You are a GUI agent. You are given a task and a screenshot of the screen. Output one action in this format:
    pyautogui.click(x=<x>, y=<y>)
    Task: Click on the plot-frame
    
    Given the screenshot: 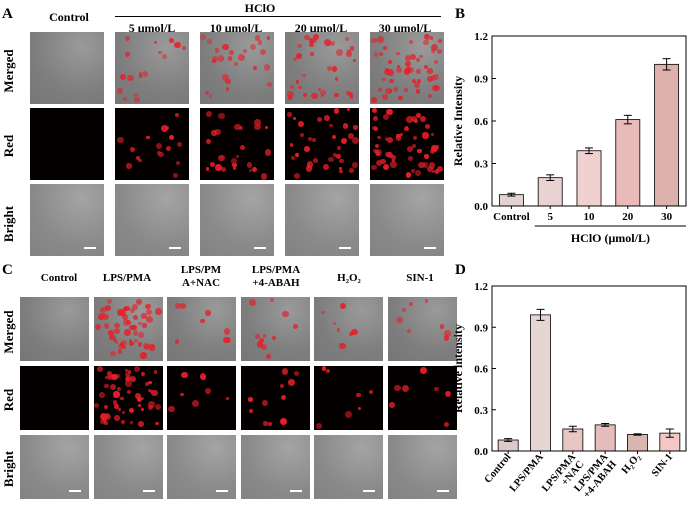 What is the action you would take?
    pyautogui.click(x=589, y=368)
    